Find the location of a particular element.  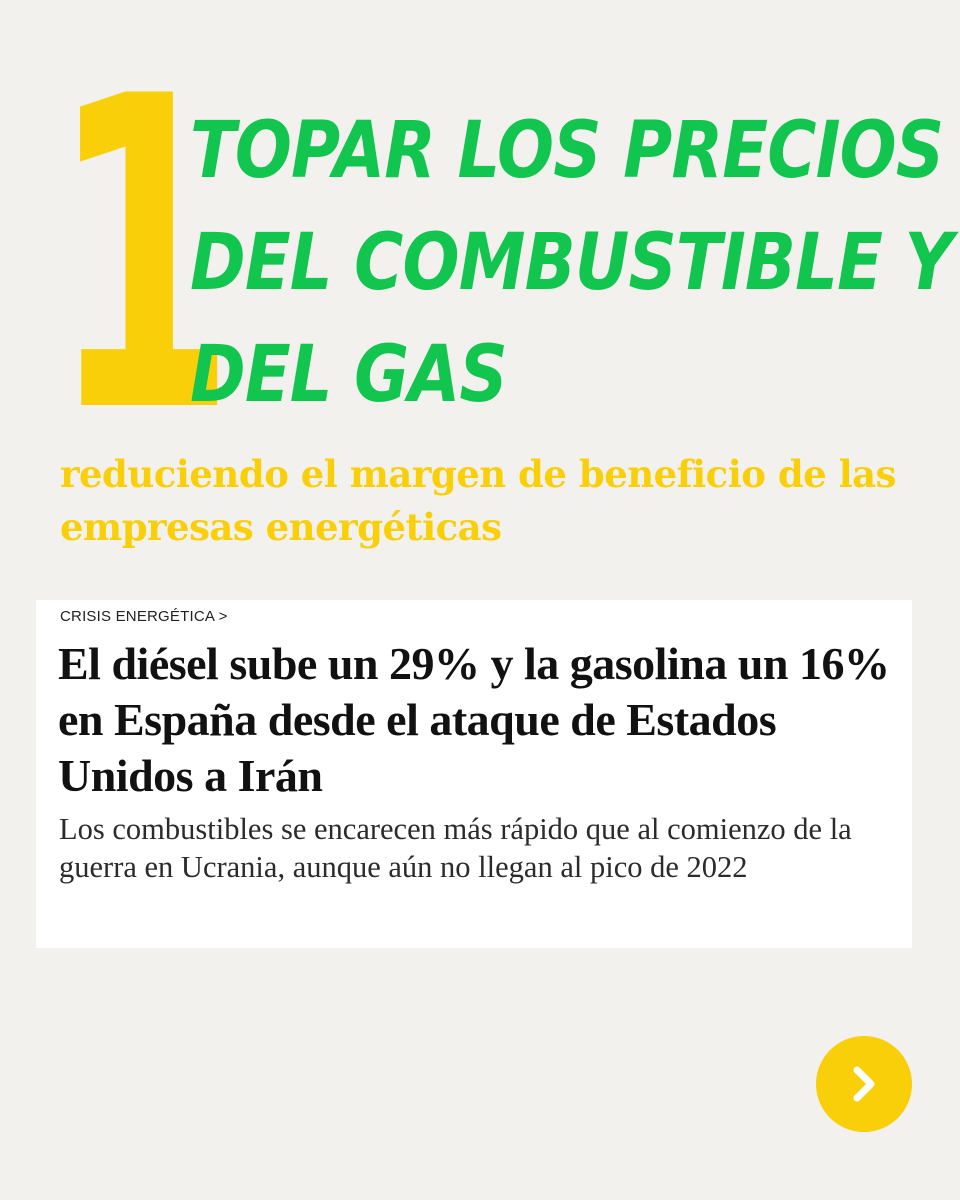

next-button is located at coordinates (864, 1084).